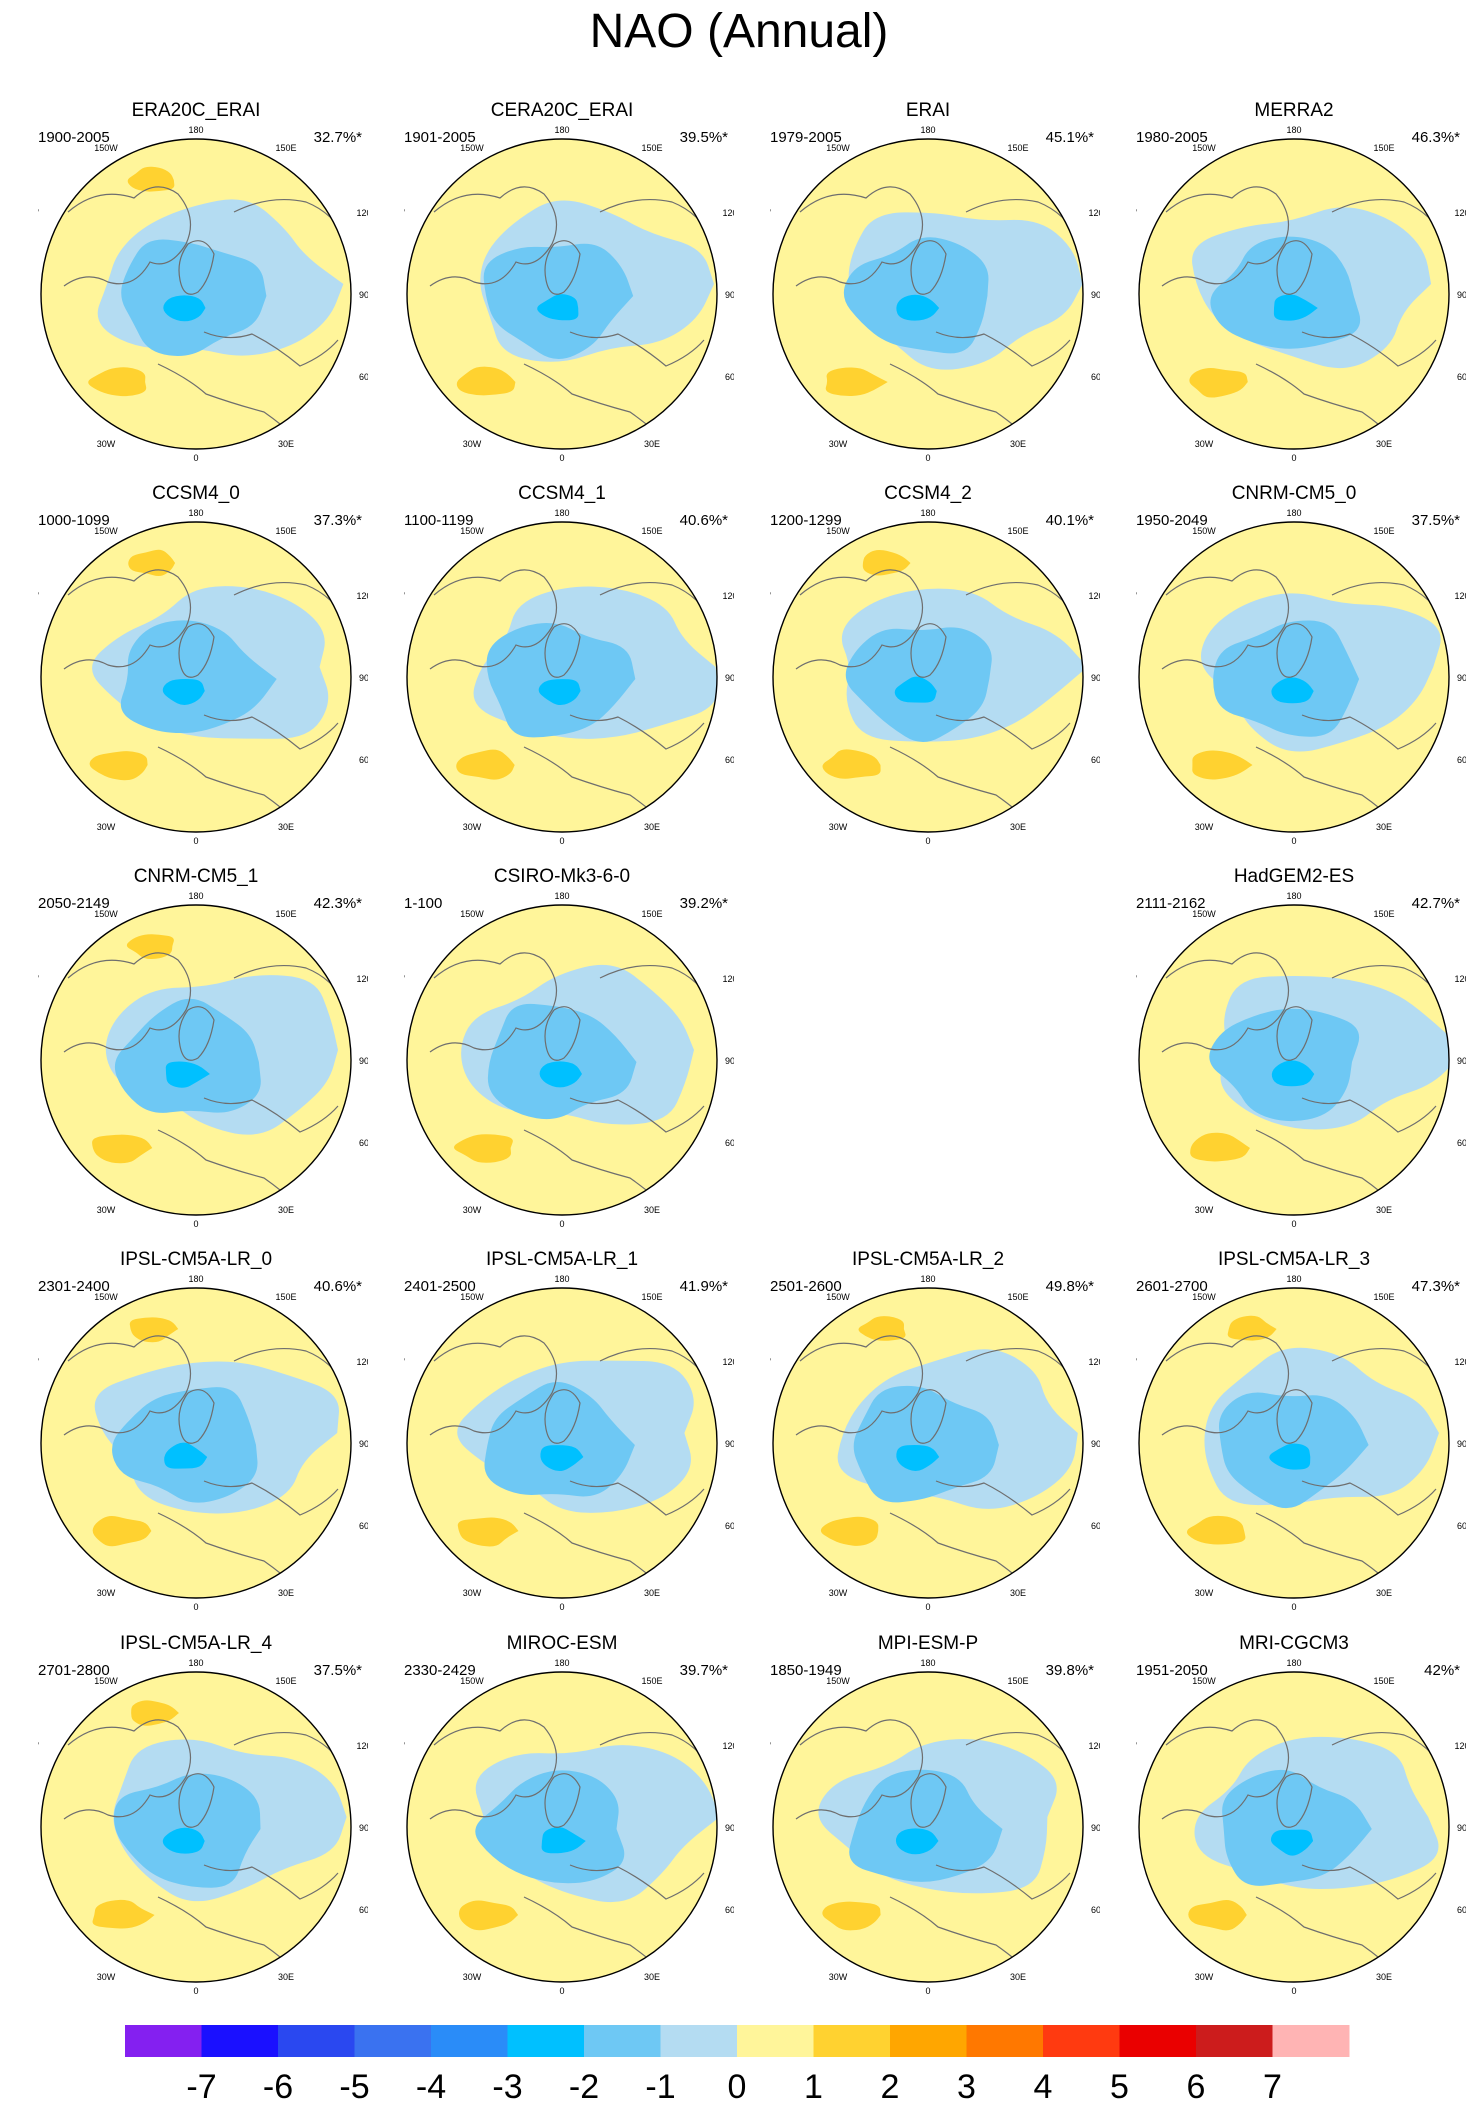  I want to click on panel-title: CNRM-CM5_0, so click(1294, 493).